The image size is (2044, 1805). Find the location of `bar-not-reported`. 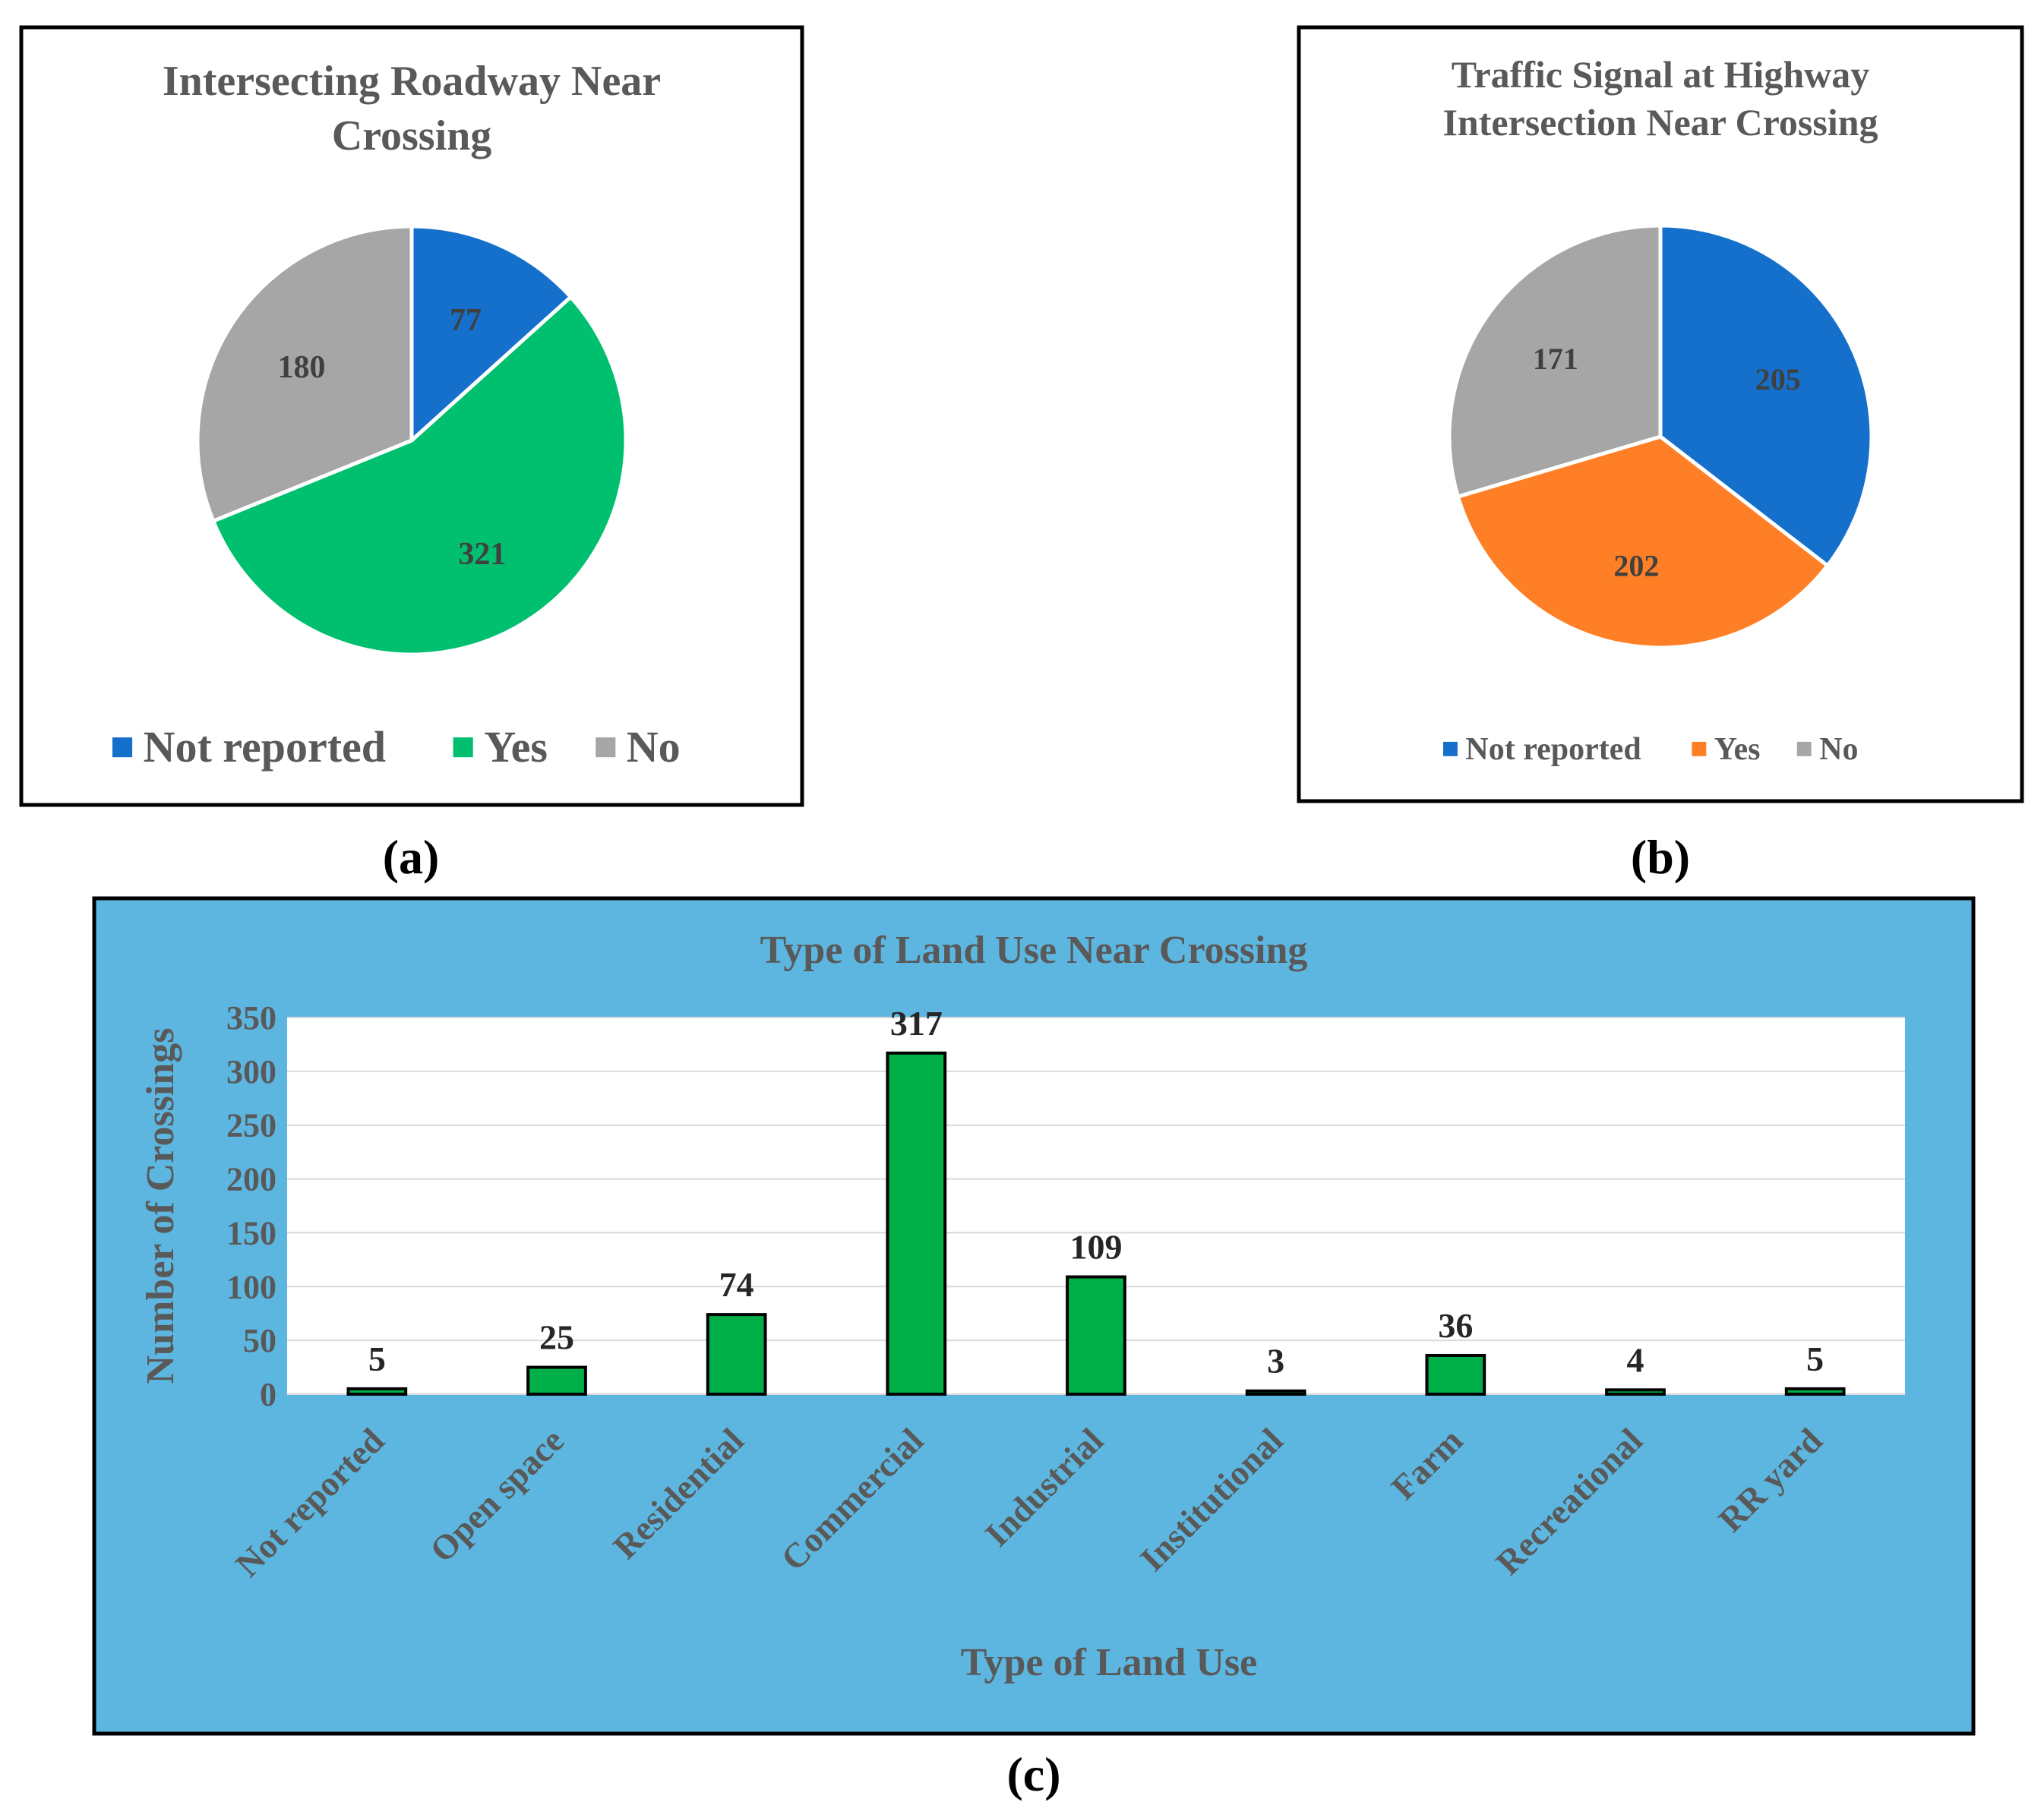

bar-not-reported is located at coordinates (377, 1391).